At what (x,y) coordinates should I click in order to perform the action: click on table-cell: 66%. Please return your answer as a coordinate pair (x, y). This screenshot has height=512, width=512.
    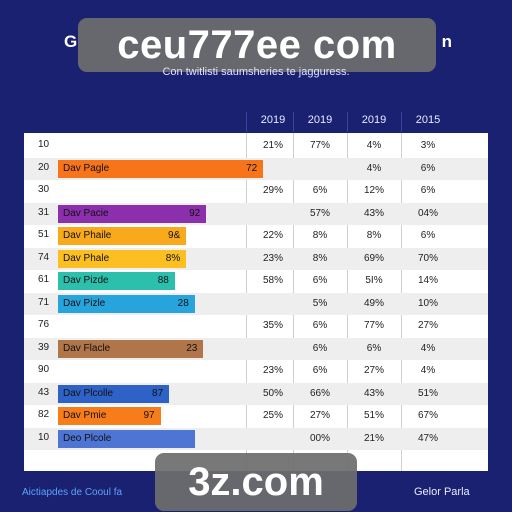
    Looking at the image, I should click on (319, 393).